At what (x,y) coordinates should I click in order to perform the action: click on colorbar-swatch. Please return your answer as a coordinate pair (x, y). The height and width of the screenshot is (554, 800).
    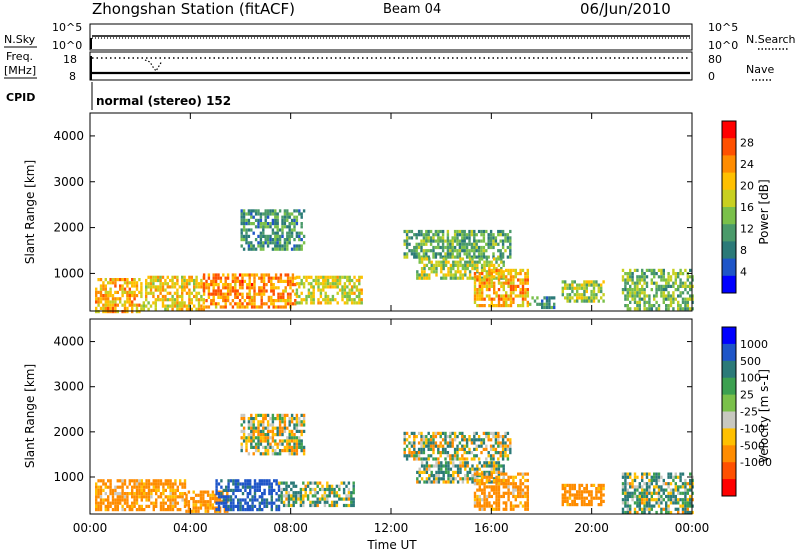
    Looking at the image, I should click on (729, 420).